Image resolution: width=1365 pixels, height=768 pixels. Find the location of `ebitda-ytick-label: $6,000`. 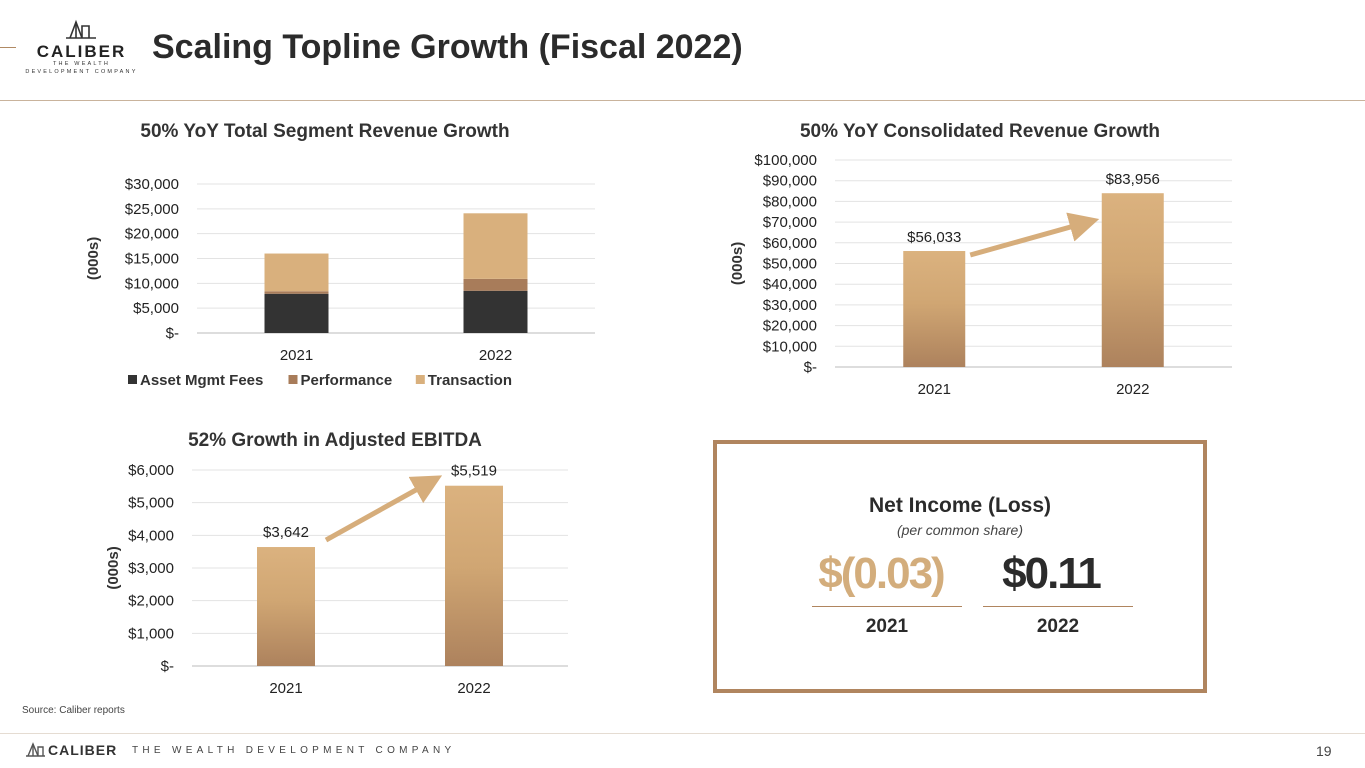

ebitda-ytick-label: $6,000 is located at coordinates (151, 470).